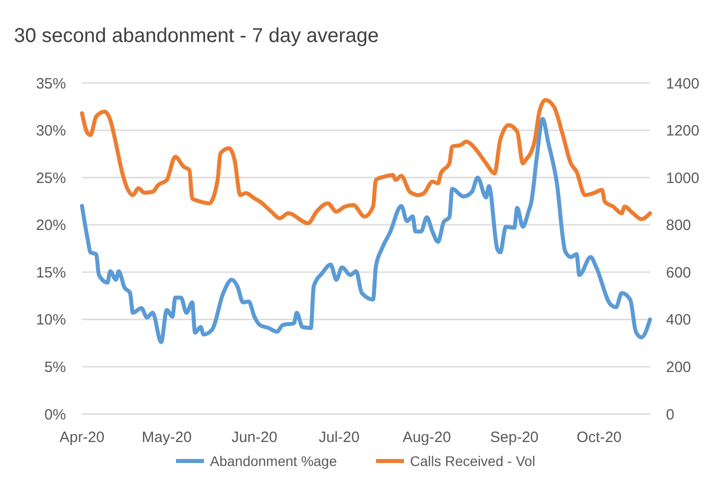  I want to click on y2-tick-label: 1000, so click(683, 178).